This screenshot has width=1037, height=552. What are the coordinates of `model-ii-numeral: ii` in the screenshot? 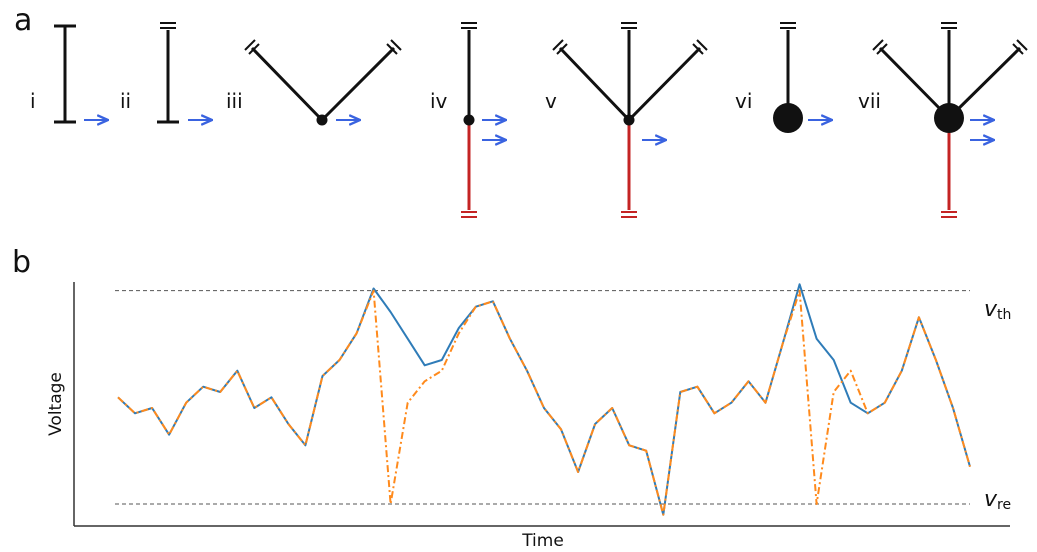 It's located at (125, 101).